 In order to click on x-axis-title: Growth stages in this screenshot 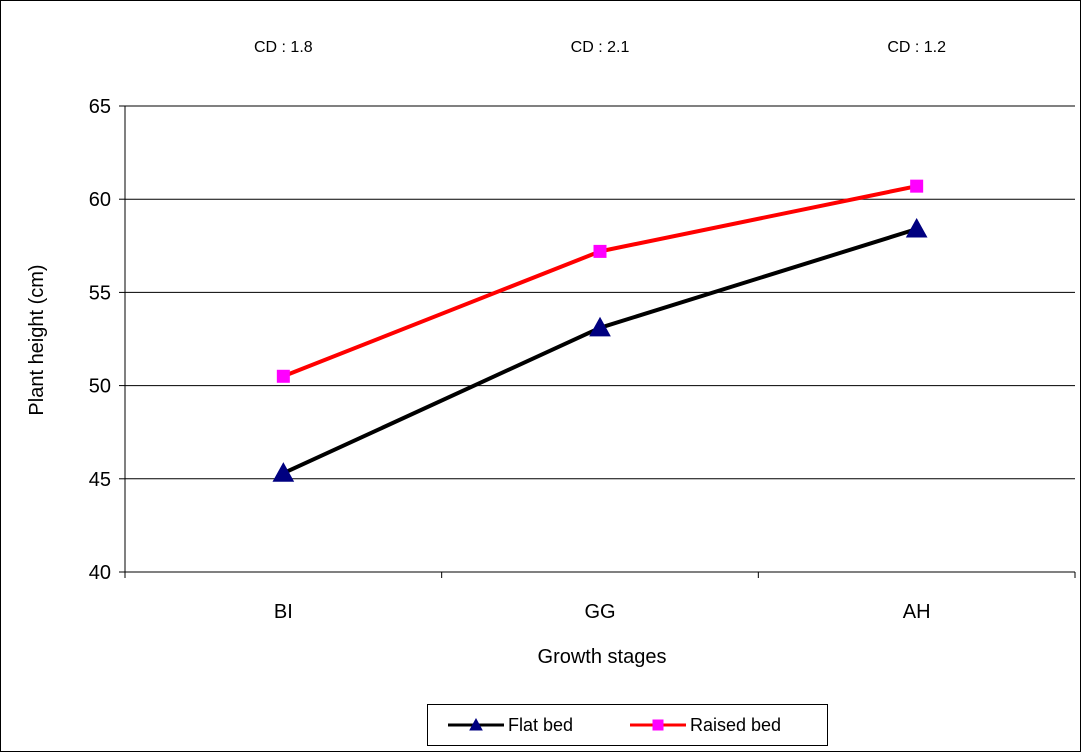, I will do `click(602, 657)`.